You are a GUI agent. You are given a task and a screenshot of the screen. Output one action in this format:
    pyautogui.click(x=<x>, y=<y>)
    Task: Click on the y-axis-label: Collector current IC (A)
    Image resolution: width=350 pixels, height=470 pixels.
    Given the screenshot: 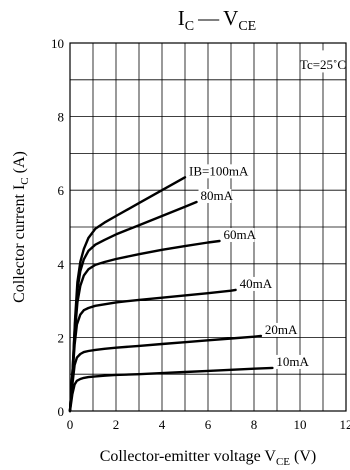 What is the action you would take?
    pyautogui.click(x=21, y=227)
    